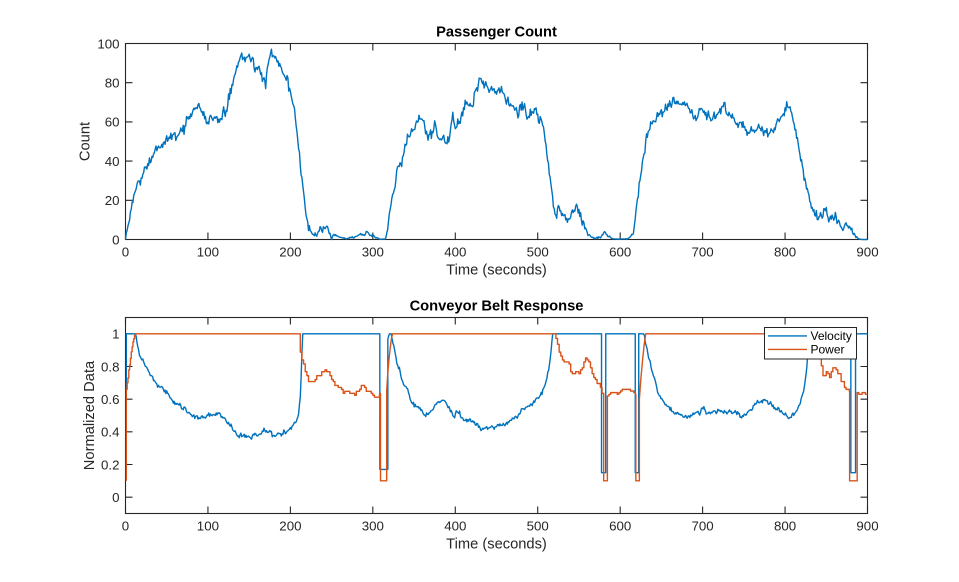 The height and width of the screenshot is (582, 959). What do you see at coordinates (110, 399) in the screenshot?
I see `svg-text: 0.6` at bounding box center [110, 399].